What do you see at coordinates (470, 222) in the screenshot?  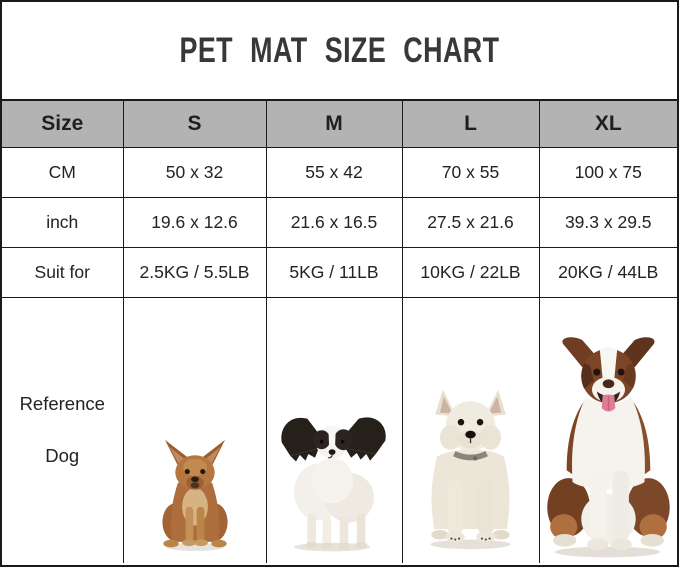 I see `cell-inch-l: 27.5 x 21.6` at bounding box center [470, 222].